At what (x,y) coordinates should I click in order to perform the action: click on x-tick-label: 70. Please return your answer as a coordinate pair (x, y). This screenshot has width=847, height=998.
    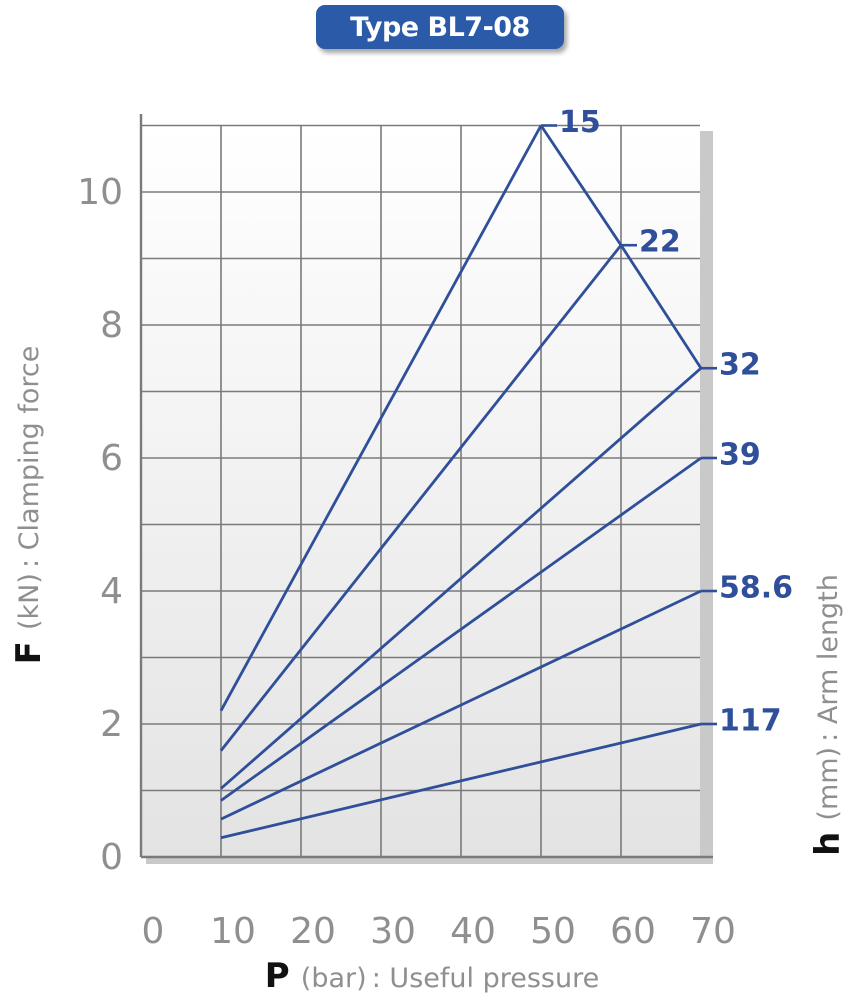
    Looking at the image, I should click on (713, 931).